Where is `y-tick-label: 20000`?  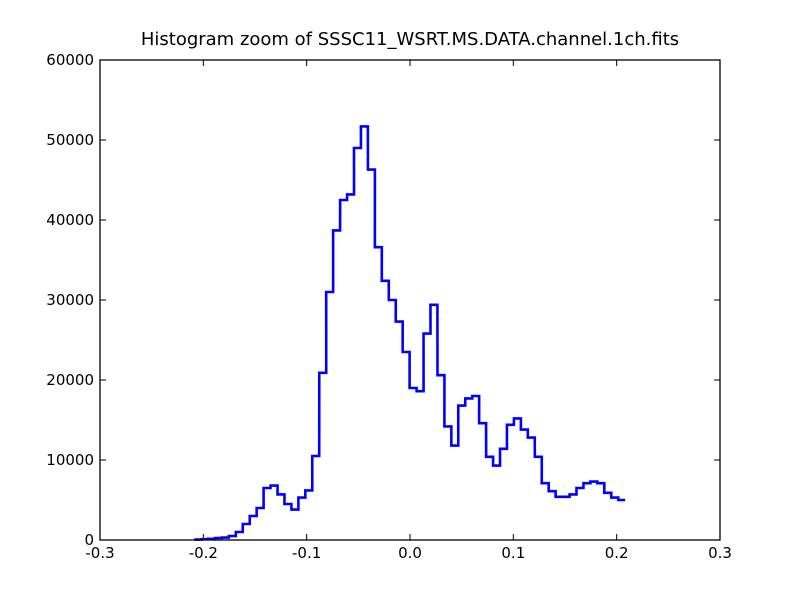 y-tick-label: 20000 is located at coordinates (70, 380).